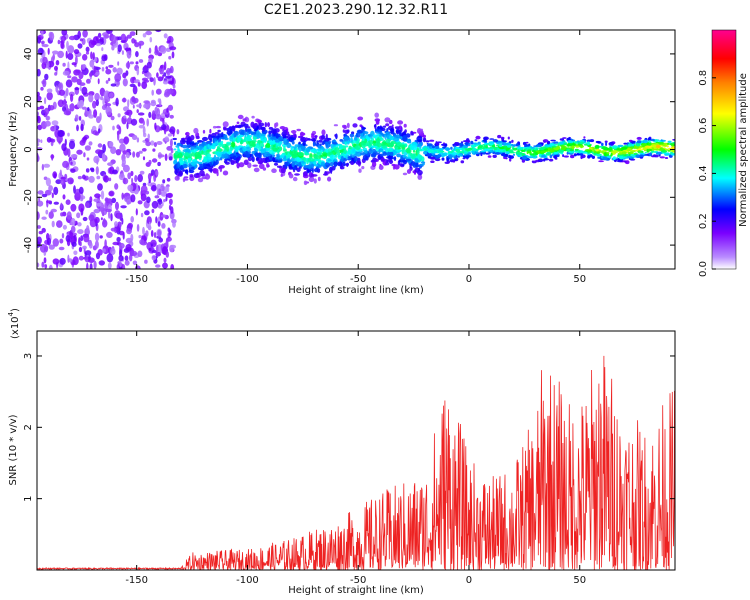 Image resolution: width=750 pixels, height=600 pixels. What do you see at coordinates (247, 580) in the screenshot?
I see `x-tick-label: -100` at bounding box center [247, 580].